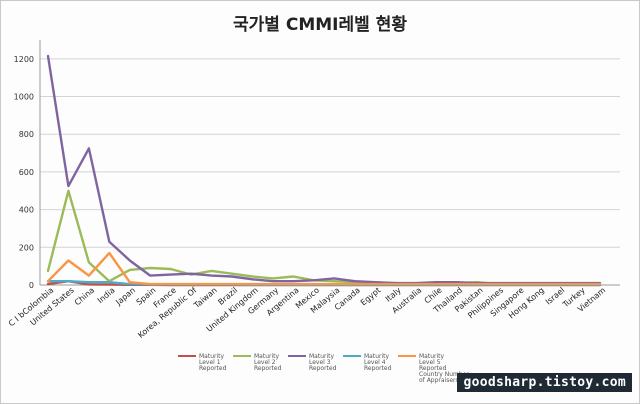  What do you see at coordinates (31, 285) in the screenshot?
I see `y-tick-label: 0` at bounding box center [31, 285].